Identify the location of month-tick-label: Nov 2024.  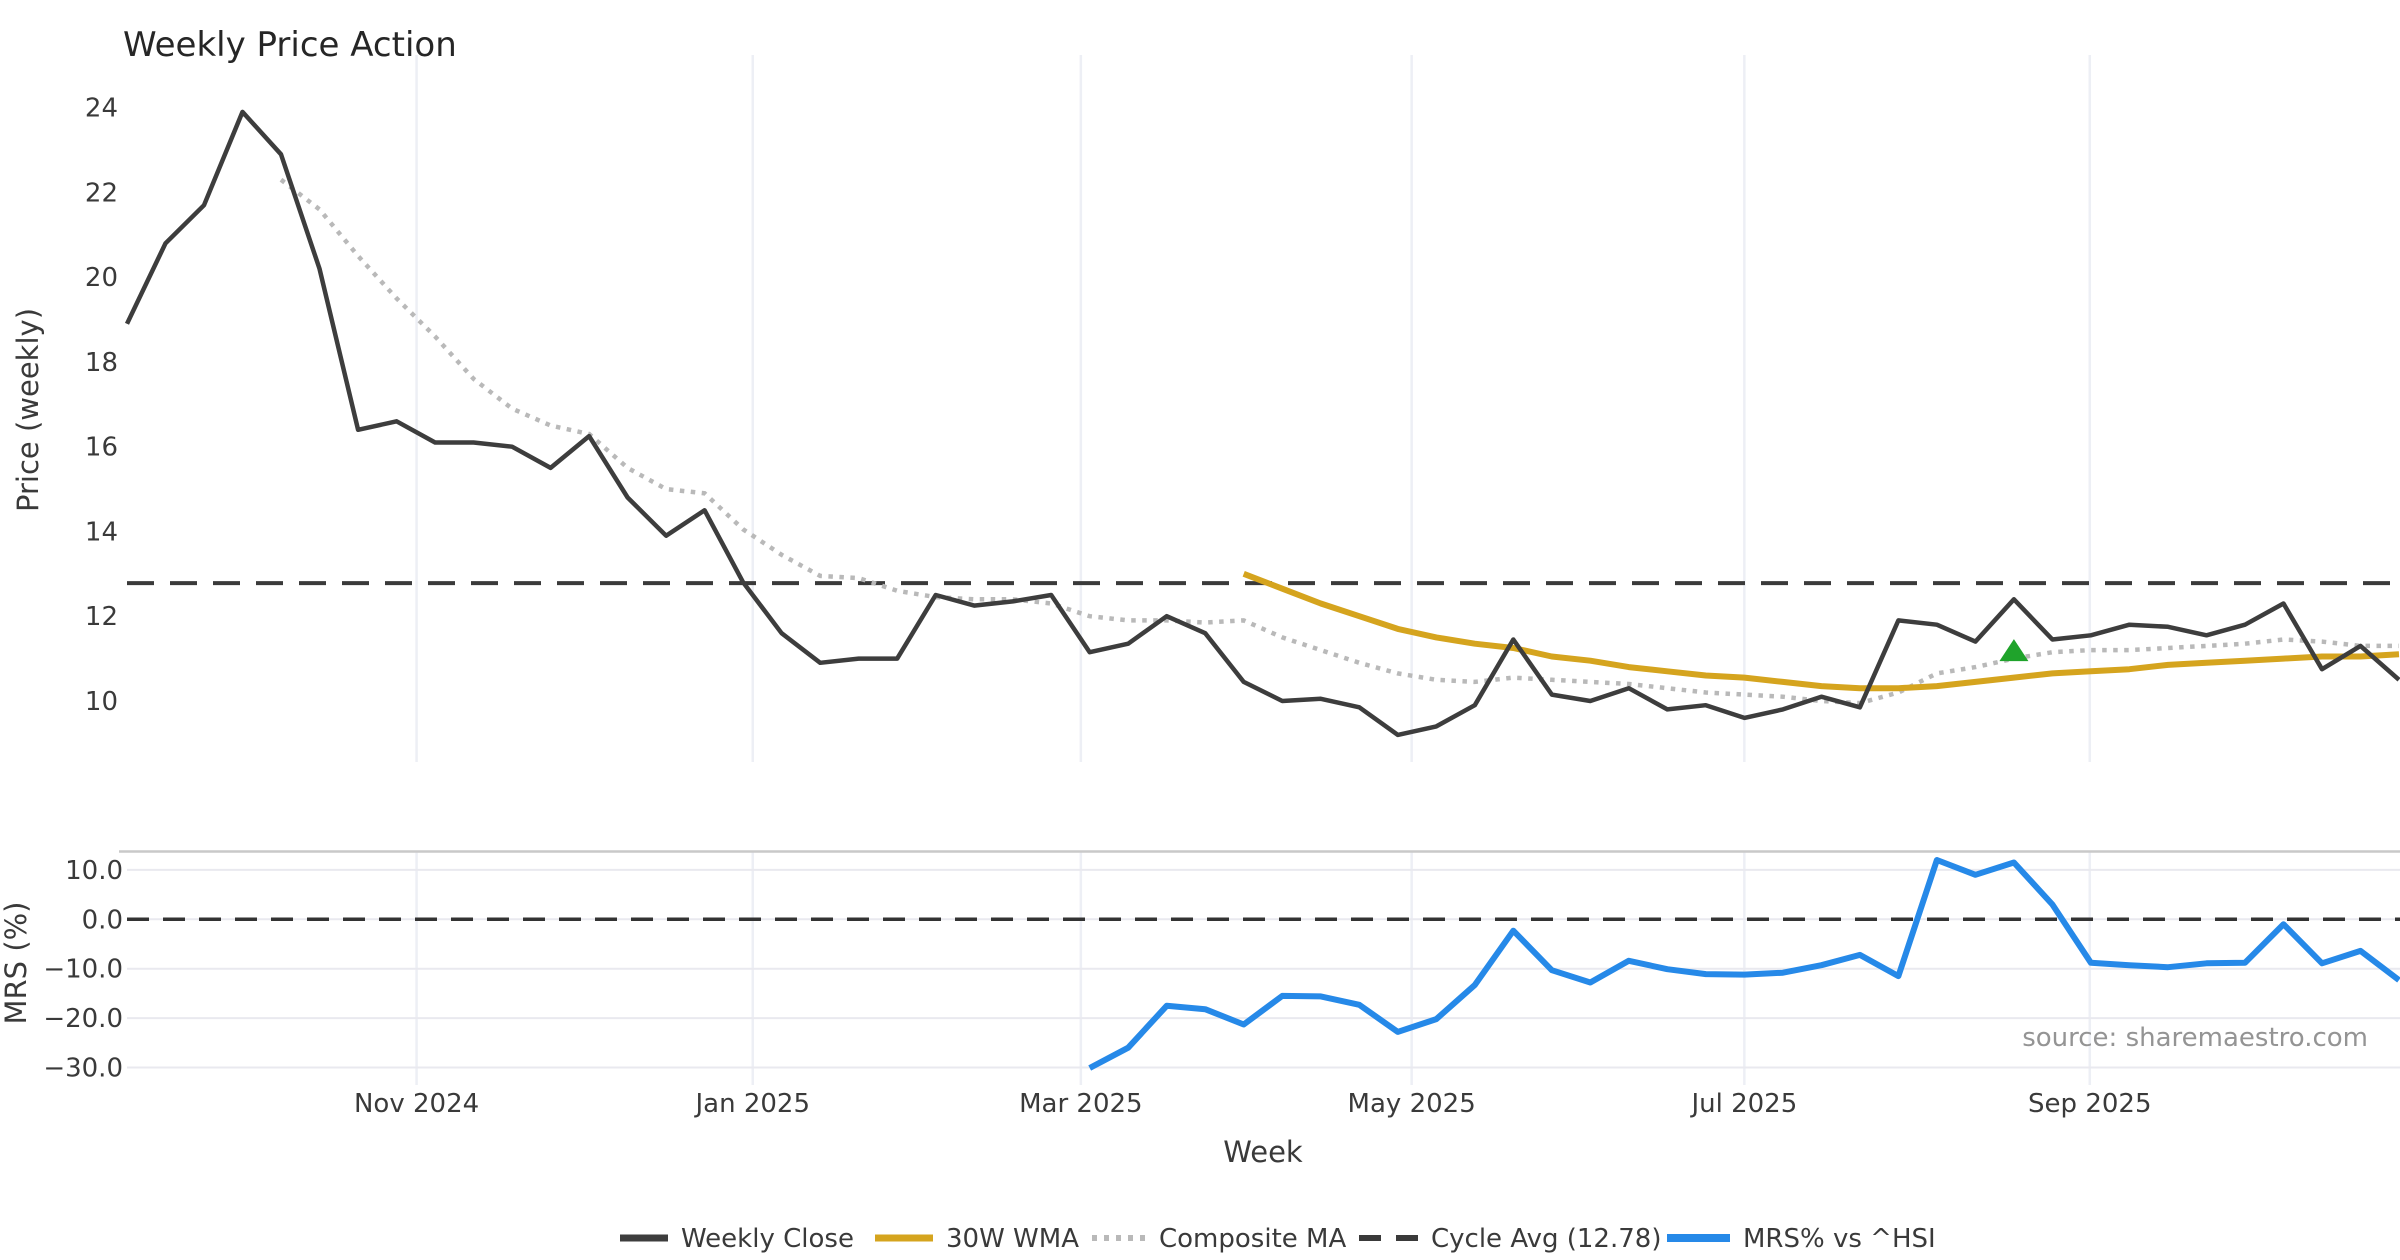
(416, 1104).